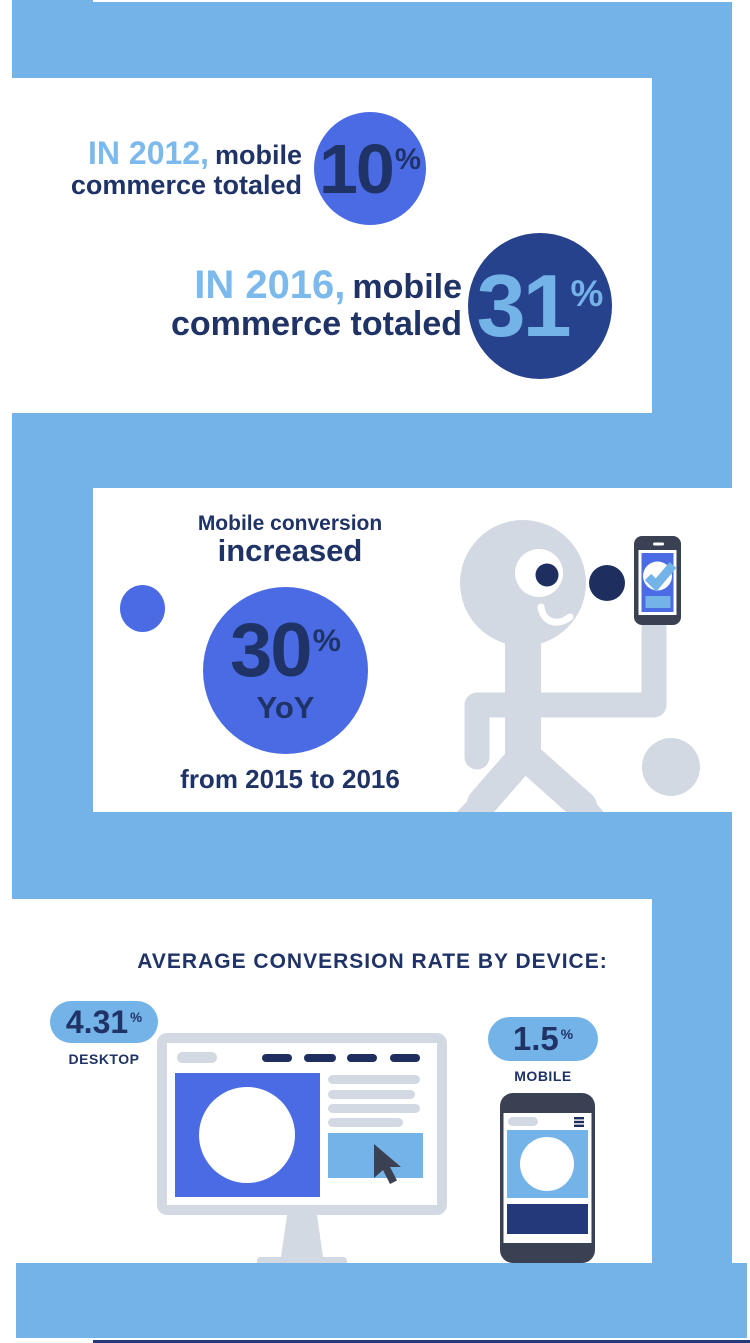 The width and height of the screenshot is (750, 1343). Describe the element at coordinates (52, 650) in the screenshot. I see `ribbon-left-strip` at that location.